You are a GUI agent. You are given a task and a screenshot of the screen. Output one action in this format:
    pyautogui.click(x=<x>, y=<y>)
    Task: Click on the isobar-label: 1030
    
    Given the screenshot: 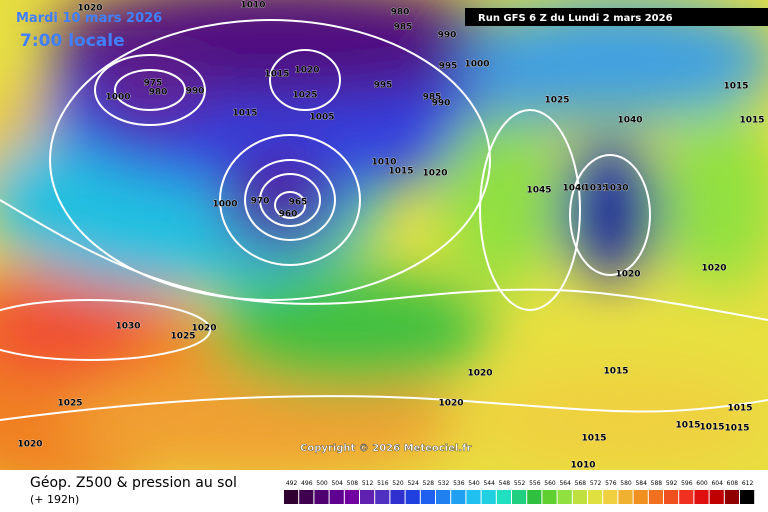 What is the action you would take?
    pyautogui.click(x=615, y=189)
    